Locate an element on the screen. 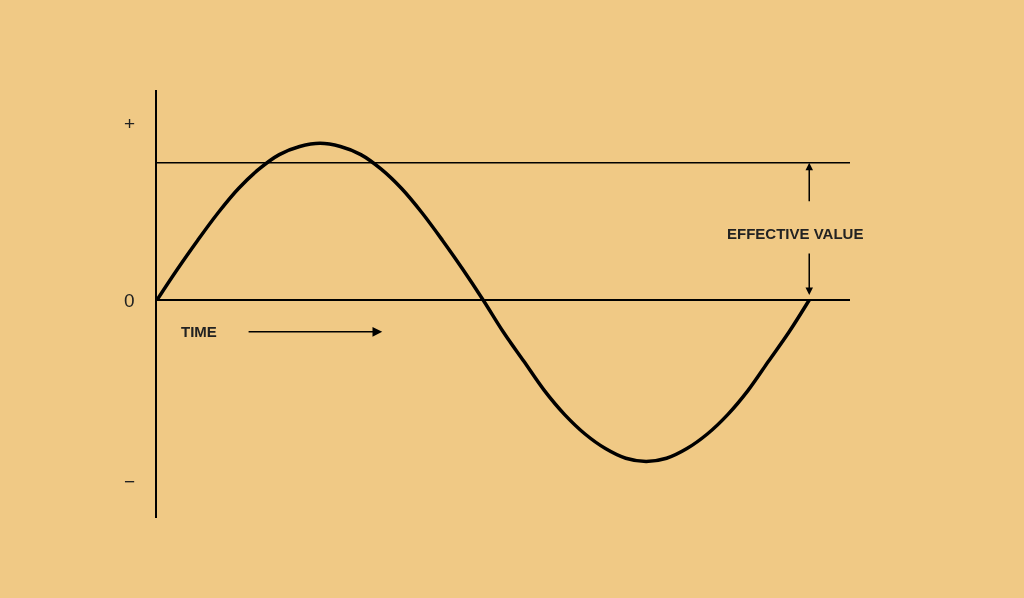 This screenshot has width=1024, height=598. text: 0 is located at coordinates (129, 300).